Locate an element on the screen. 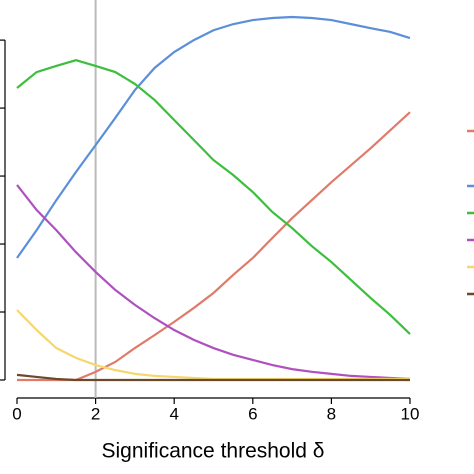 The image size is (474, 474). x-tick-label: 6 is located at coordinates (252, 413).